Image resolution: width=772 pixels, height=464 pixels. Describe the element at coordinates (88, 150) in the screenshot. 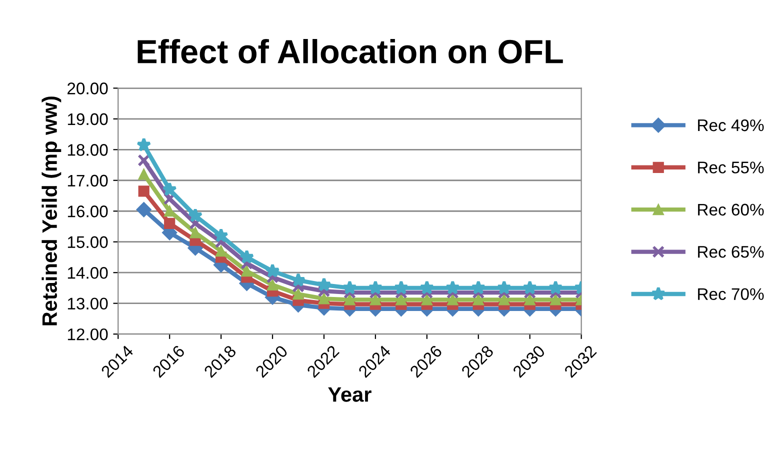

I see `y-tick-label: 18.00` at that location.